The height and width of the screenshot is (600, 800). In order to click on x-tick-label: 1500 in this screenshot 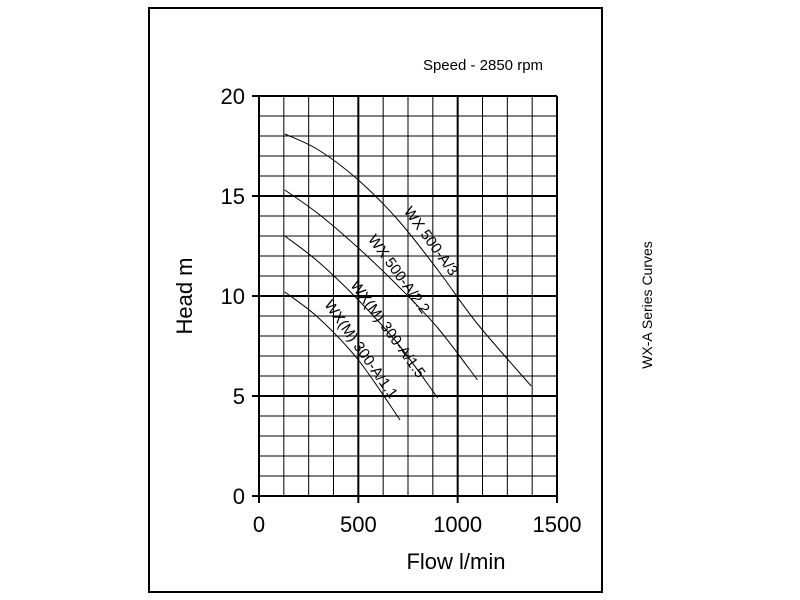, I will do `click(557, 524)`.